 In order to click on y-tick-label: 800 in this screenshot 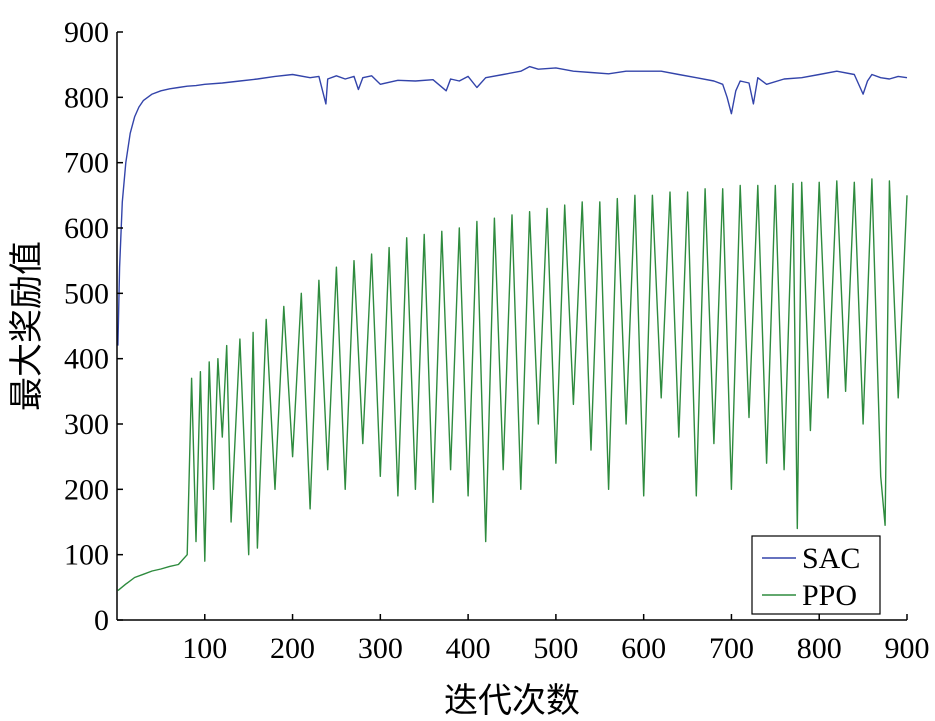, I will do `click(86, 97)`.